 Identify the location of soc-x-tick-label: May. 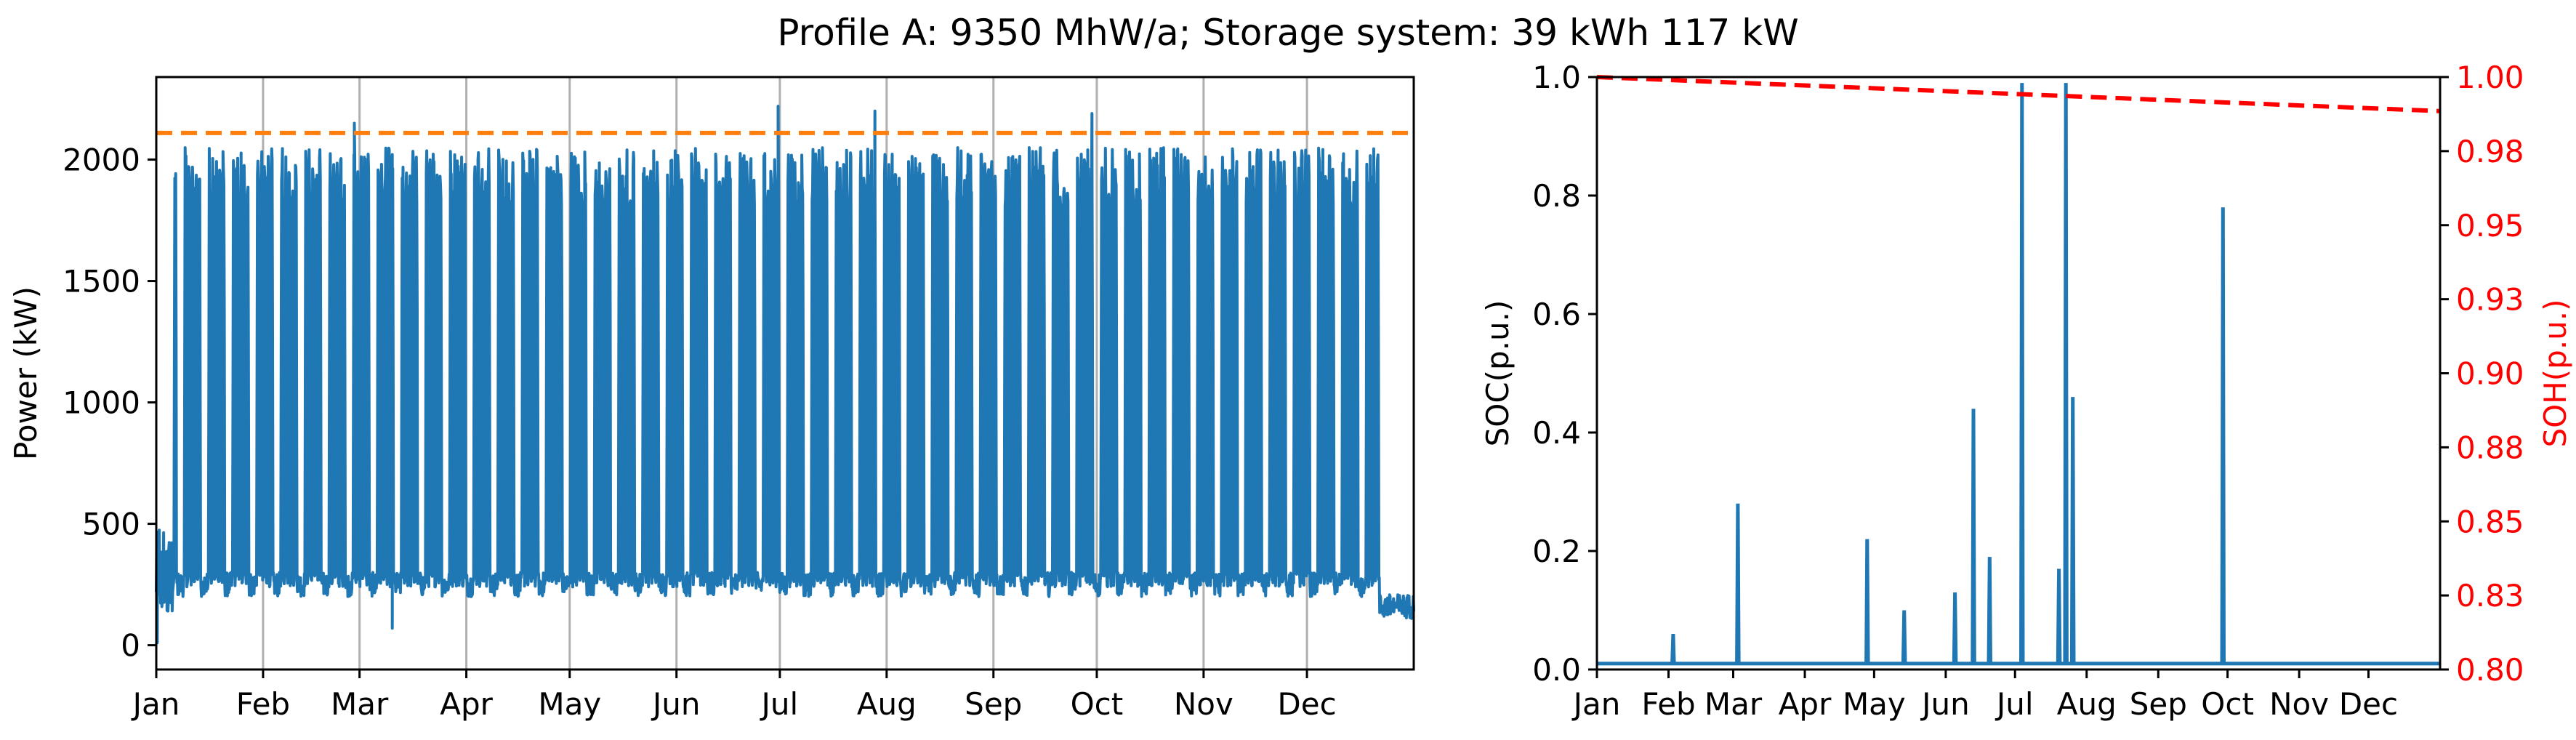
(1874, 704).